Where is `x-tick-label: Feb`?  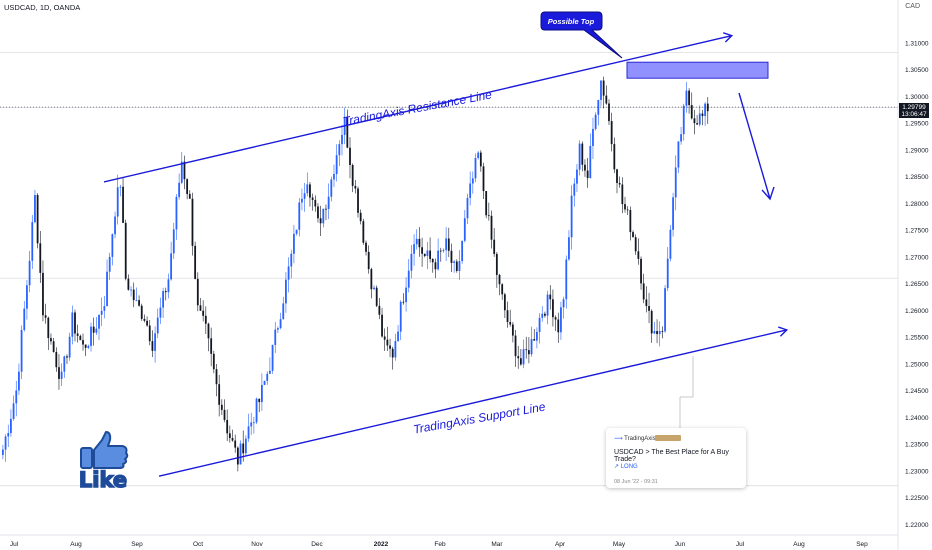
x-tick-label: Feb is located at coordinates (440, 544).